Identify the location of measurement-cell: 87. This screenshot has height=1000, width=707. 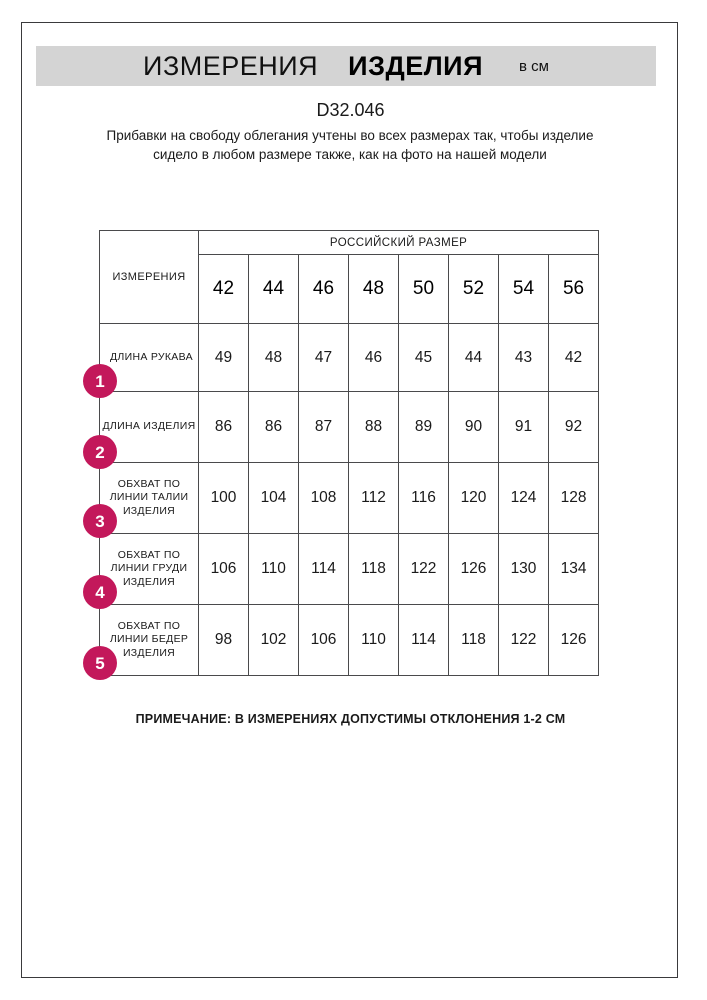
(323, 427).